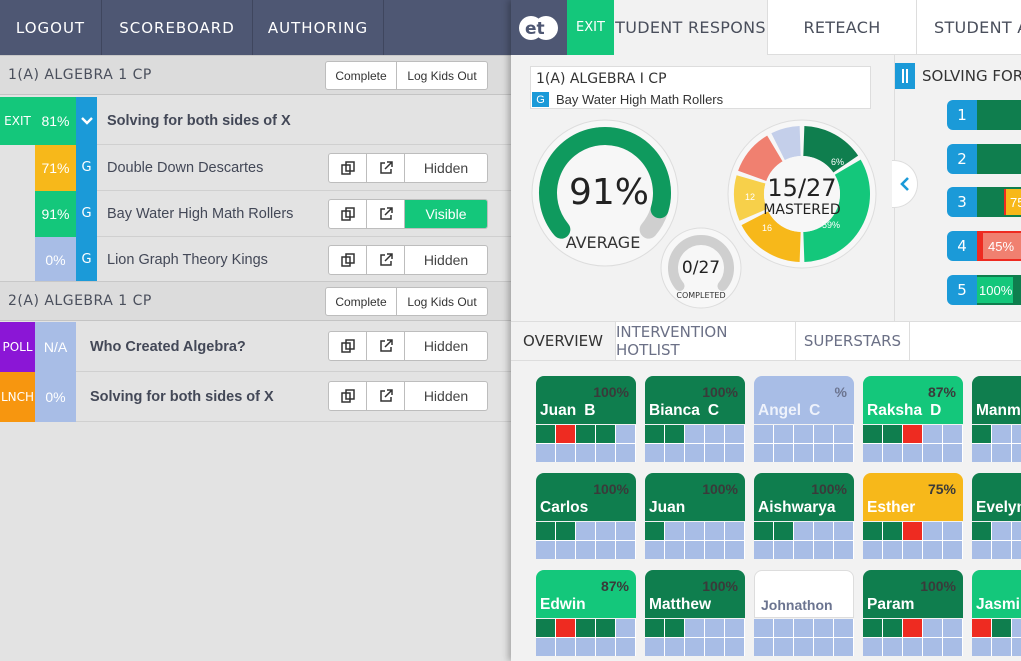 The image size is (1021, 661). I want to click on visibility-toggle: Hidden, so click(446, 346).